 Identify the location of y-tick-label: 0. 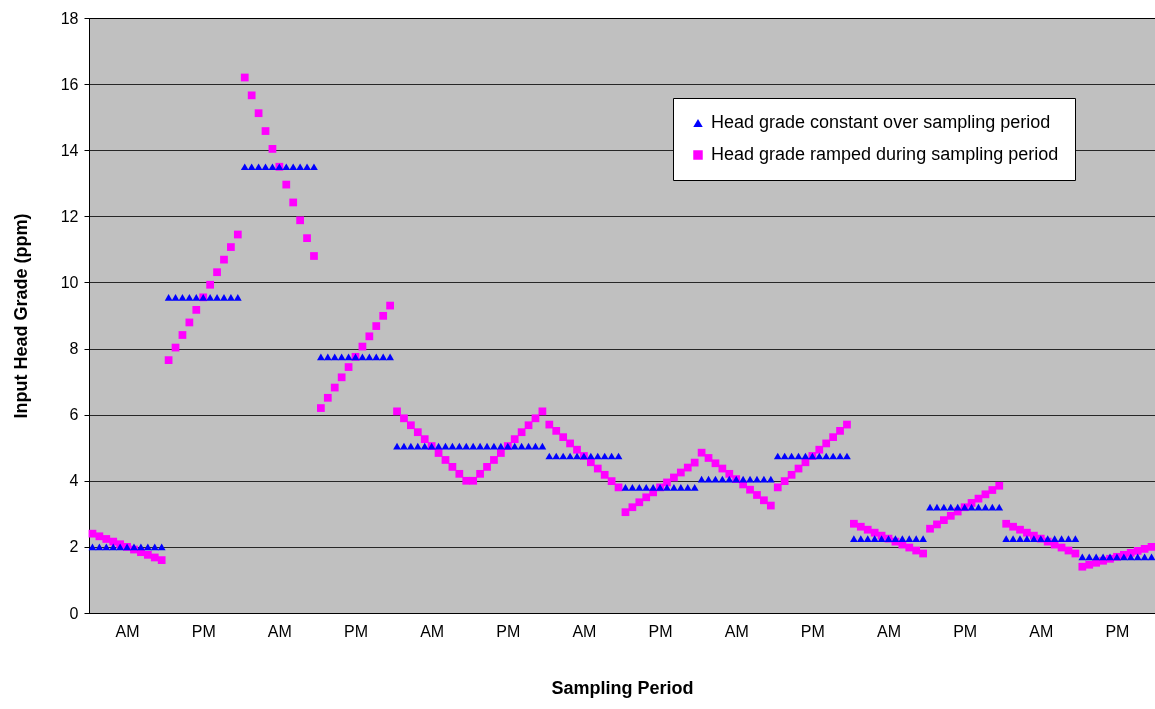
(74, 613).